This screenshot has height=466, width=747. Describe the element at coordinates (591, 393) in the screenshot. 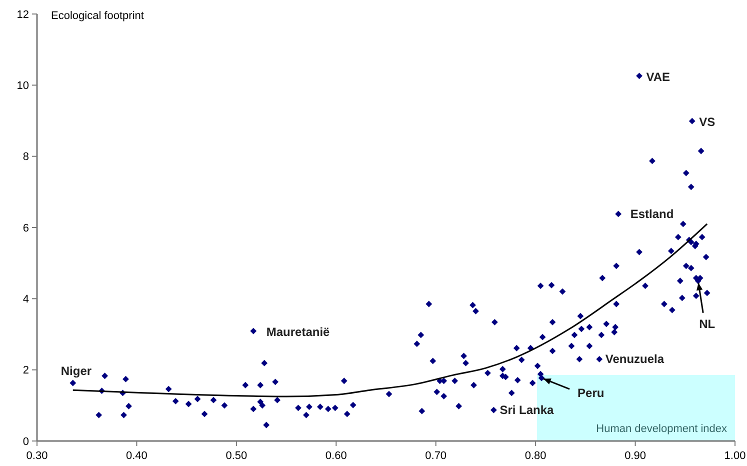

I see `annotation: Peru` at that location.